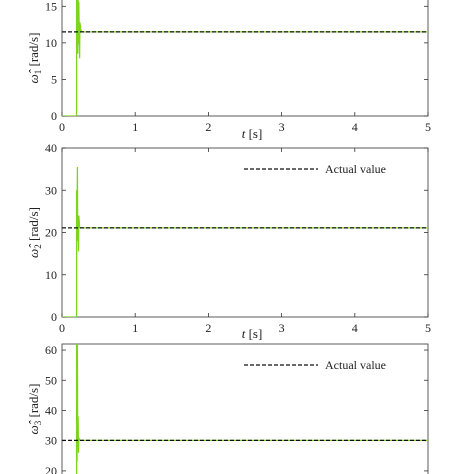 This screenshot has width=474, height=474. I want to click on y-tick-label: 60, so click(51, 350).